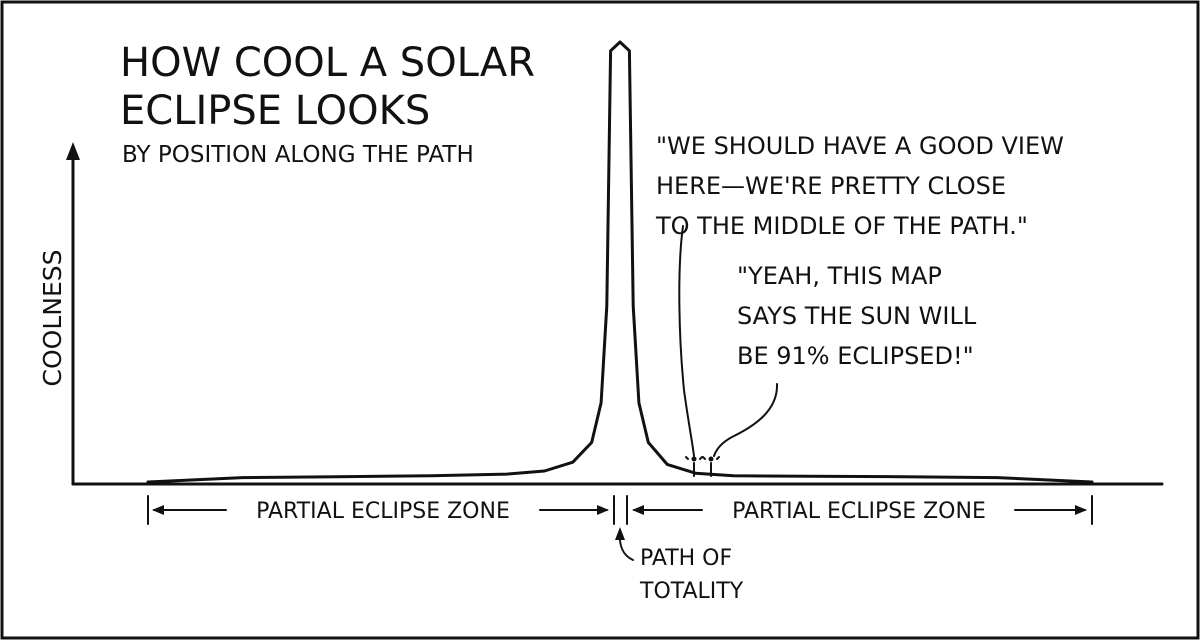 The height and width of the screenshot is (640, 1200). I want to click on totality-pointer-head, so click(620, 533).